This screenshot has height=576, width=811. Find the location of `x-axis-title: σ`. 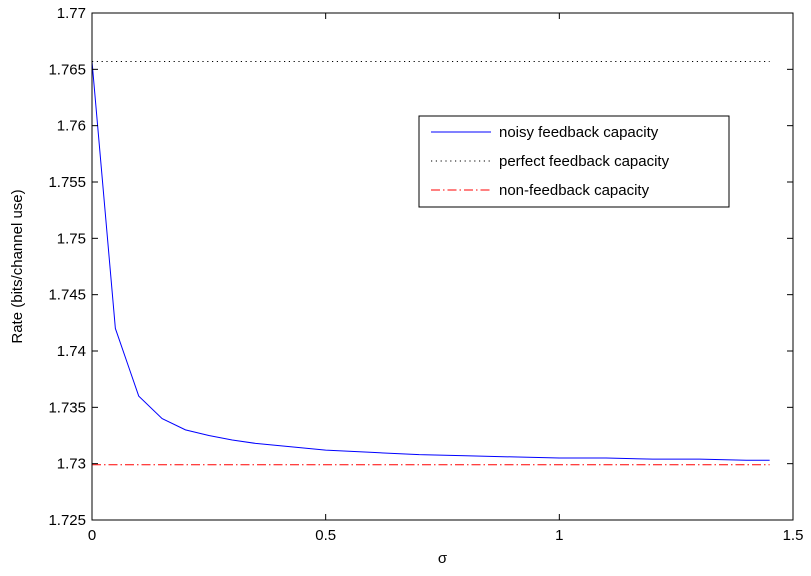

x-axis-title: σ is located at coordinates (443, 558).